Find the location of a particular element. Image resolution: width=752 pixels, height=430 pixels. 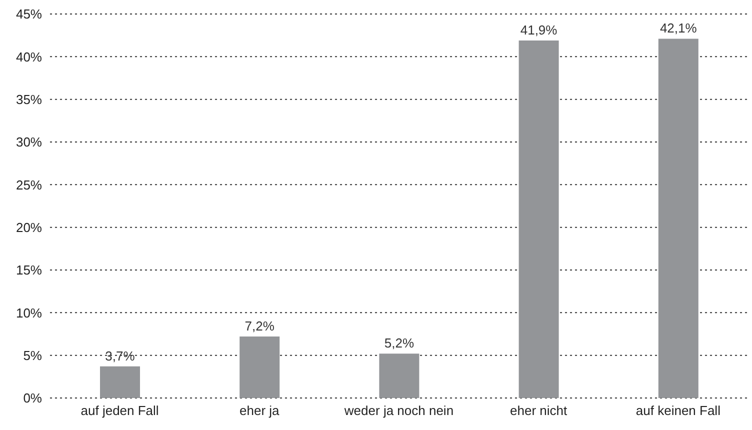

y-tick-label: 35% is located at coordinates (29, 99).